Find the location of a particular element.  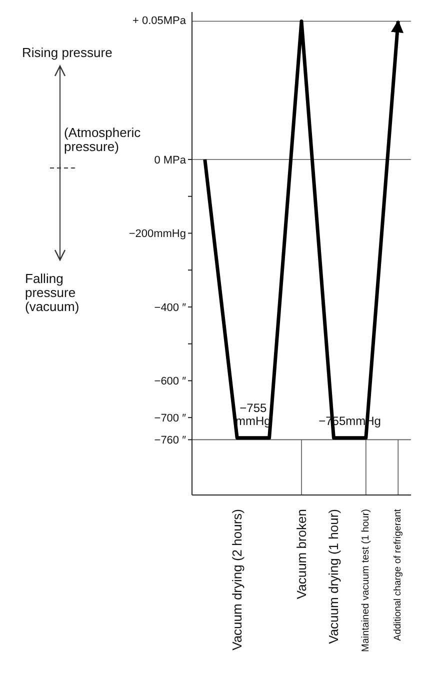

y-tick-label: −200mmHg is located at coordinates (157, 234).